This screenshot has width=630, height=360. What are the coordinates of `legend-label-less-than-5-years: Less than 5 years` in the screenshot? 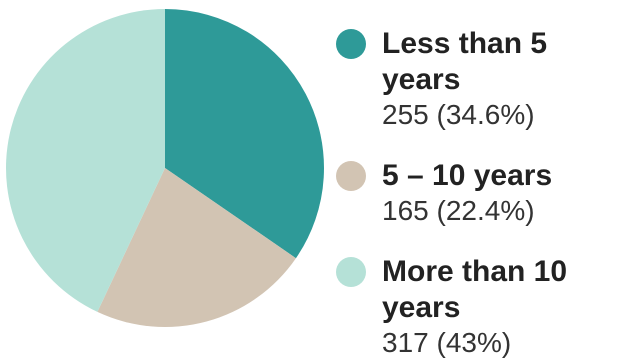 It's located at (465, 61).